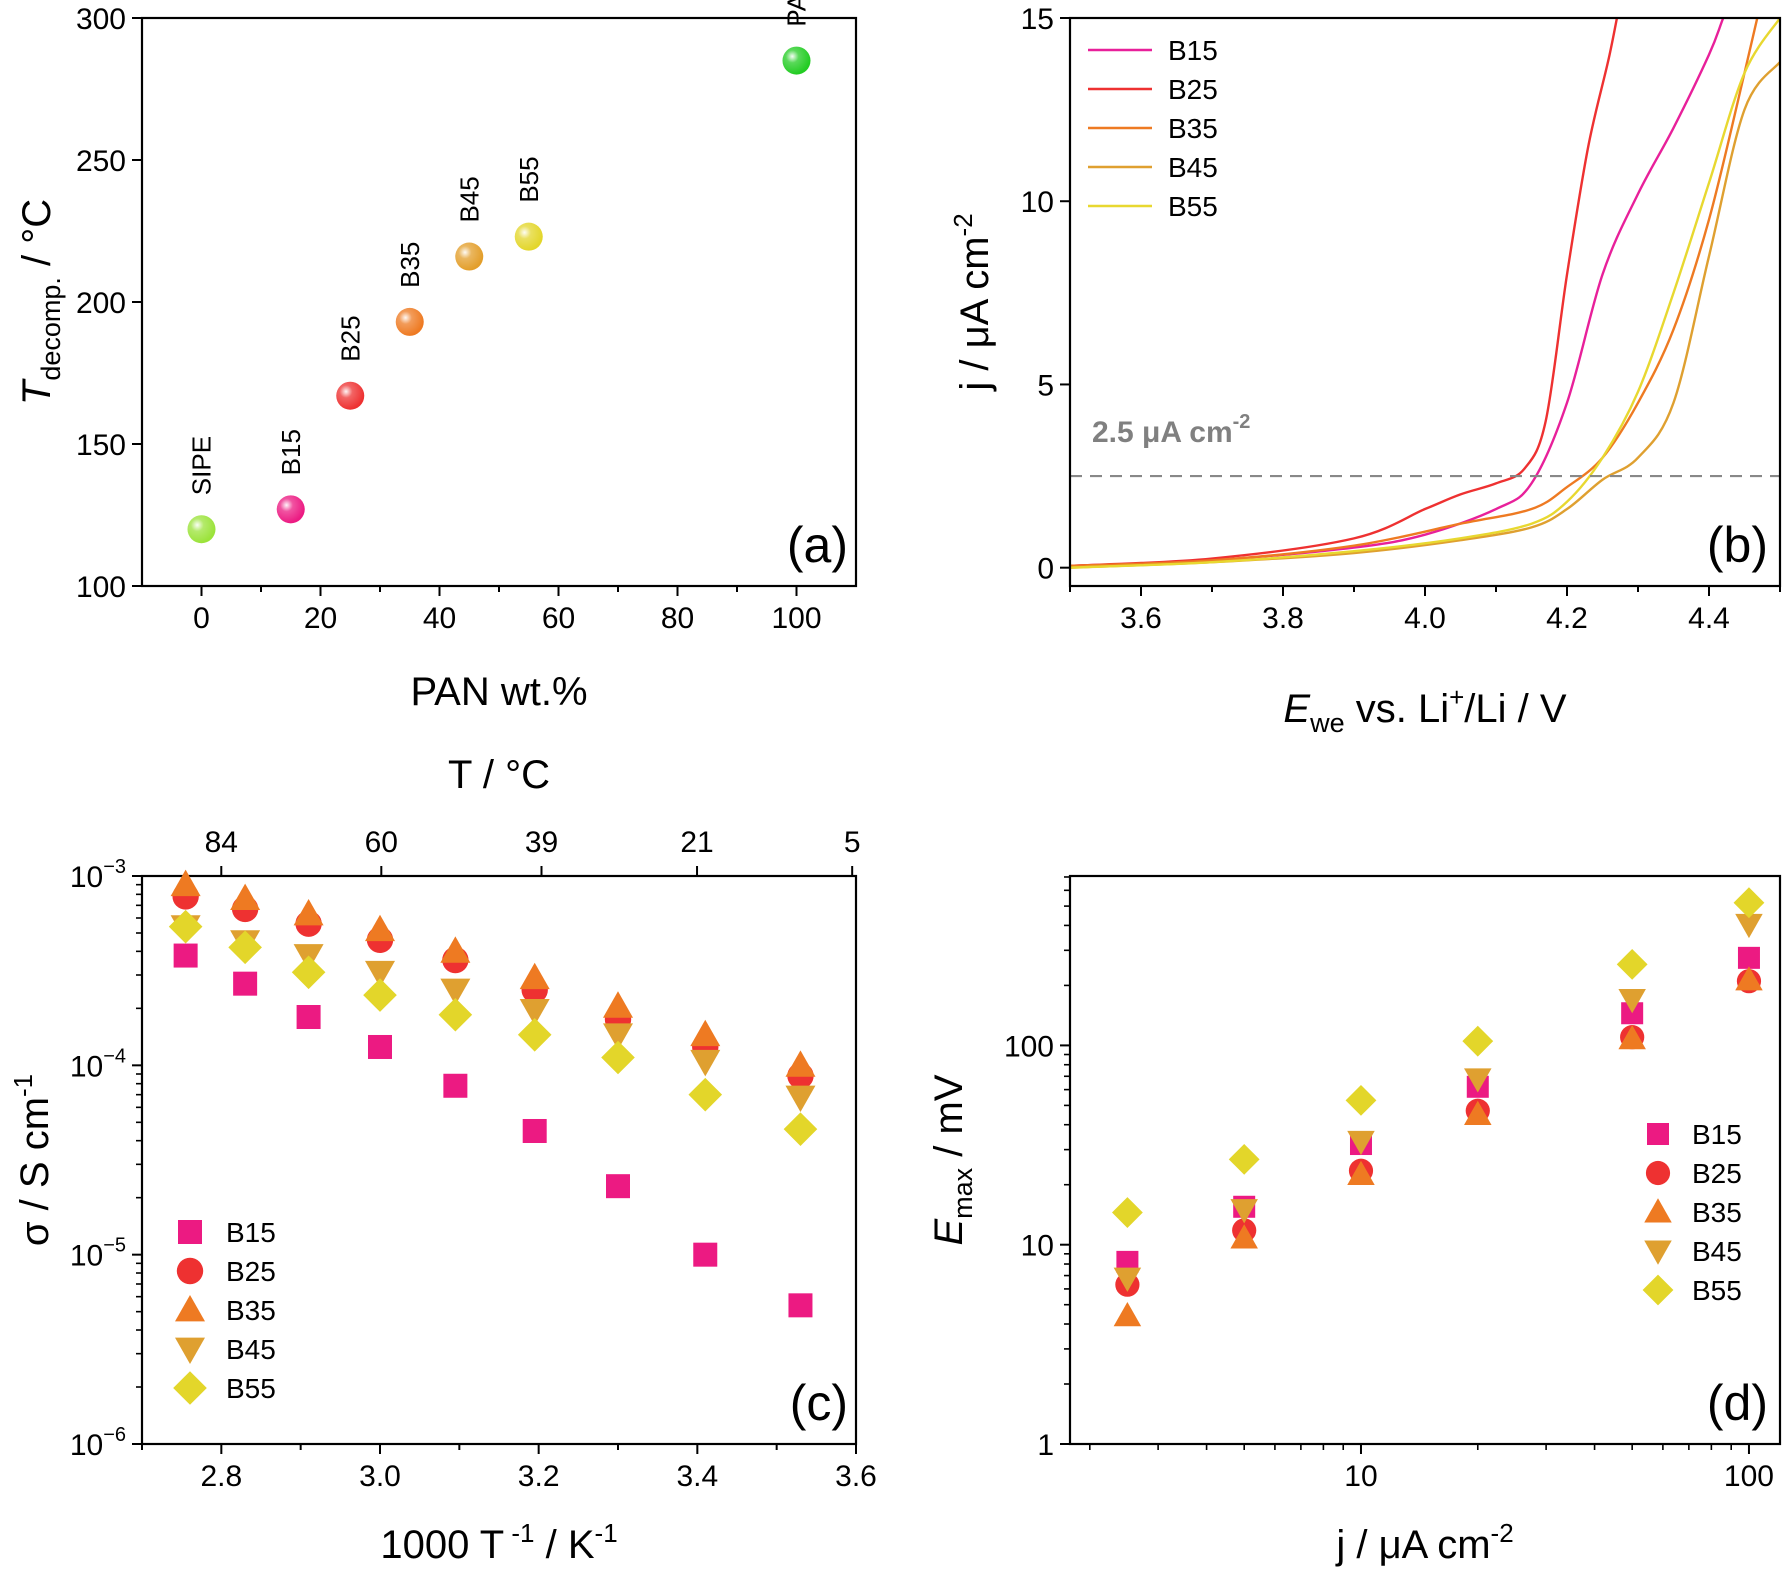  I want to click on panel-c-ylabel: σ / S cm-1, so click(32, 1160).